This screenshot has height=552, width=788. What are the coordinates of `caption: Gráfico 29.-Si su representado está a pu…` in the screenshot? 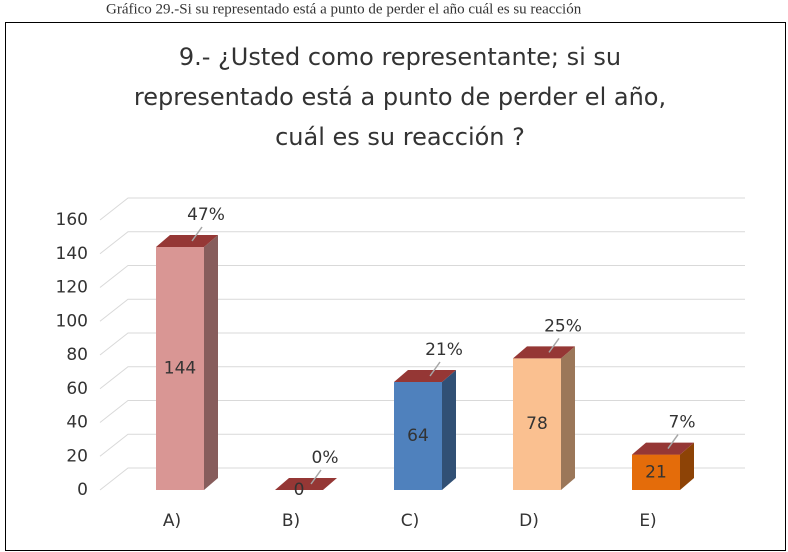 It's located at (344, 9).